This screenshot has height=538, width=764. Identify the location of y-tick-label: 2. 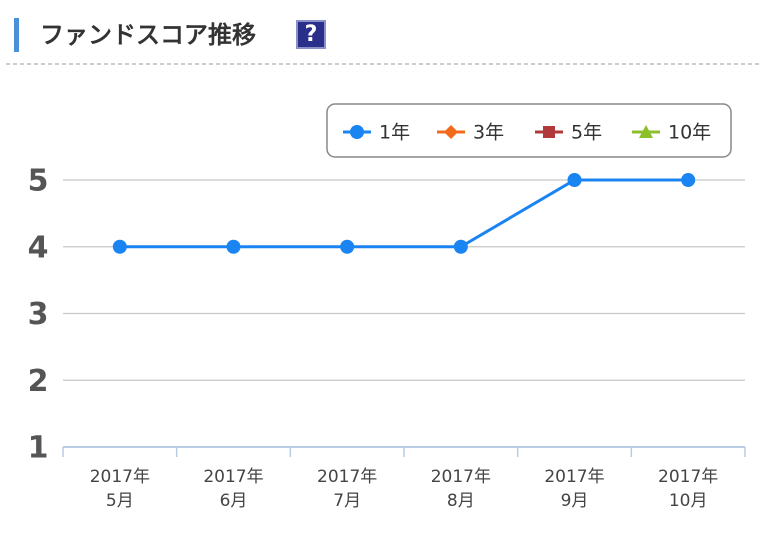
(38, 381).